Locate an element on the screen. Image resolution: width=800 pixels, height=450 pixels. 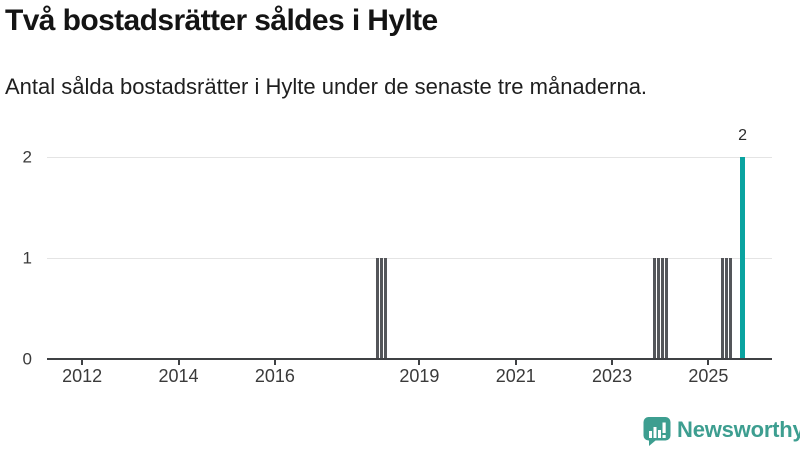
newsworthy-logo-icon is located at coordinates (657, 431).